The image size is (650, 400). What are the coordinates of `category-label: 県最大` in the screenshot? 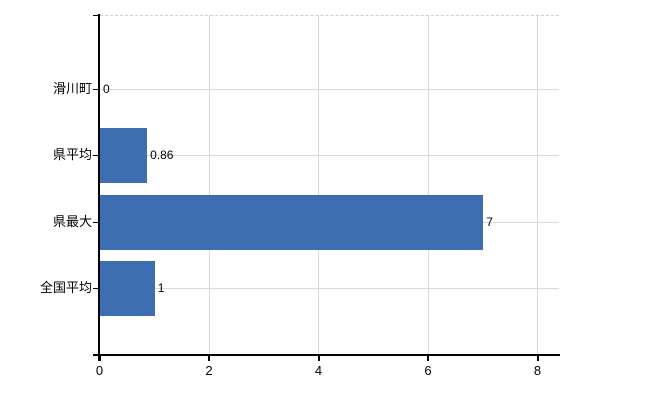 It's located at (72, 221).